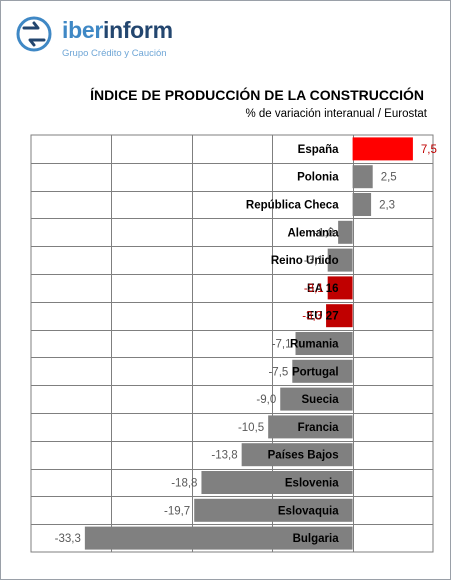 This screenshot has height=580, width=451. I want to click on value-label: 2,3, so click(387, 206).